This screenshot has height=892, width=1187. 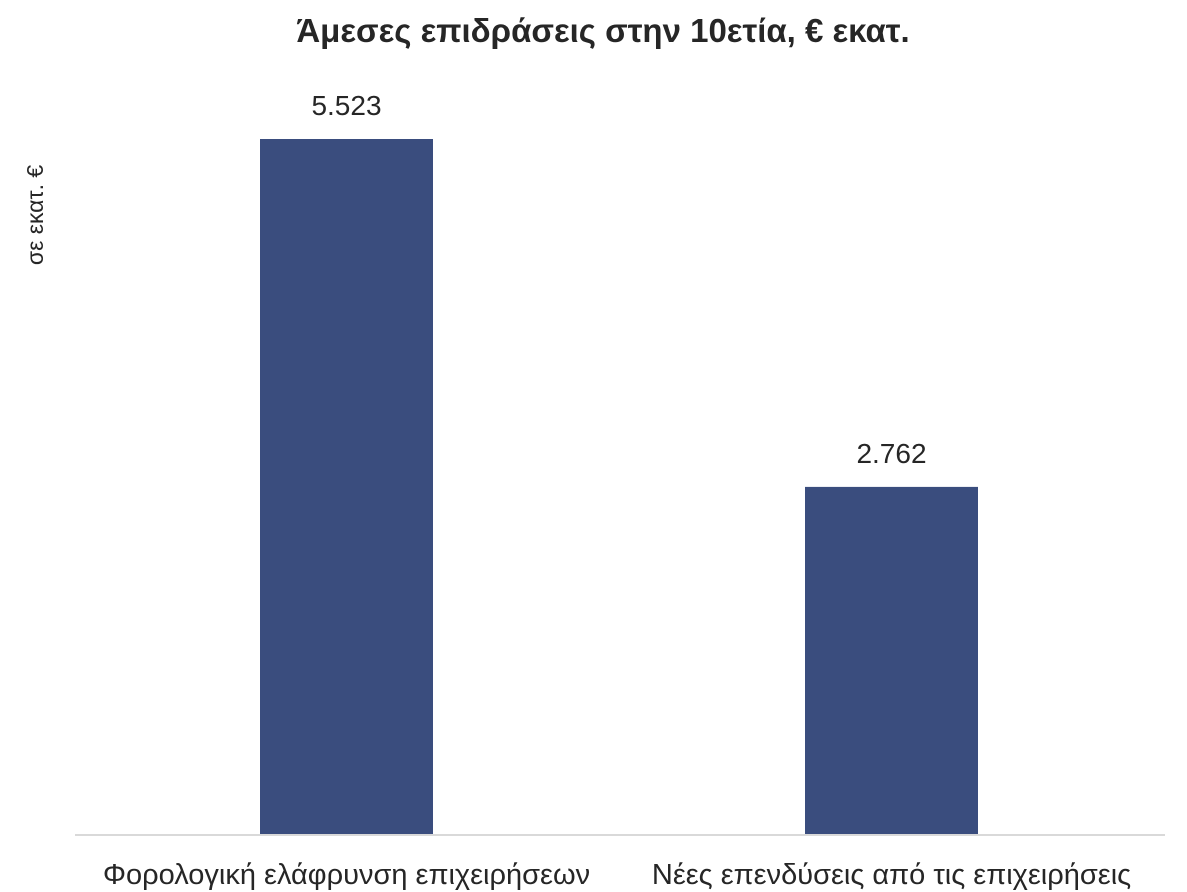 What do you see at coordinates (891, 453) in the screenshot?
I see `data-label-2: 2.762` at bounding box center [891, 453].